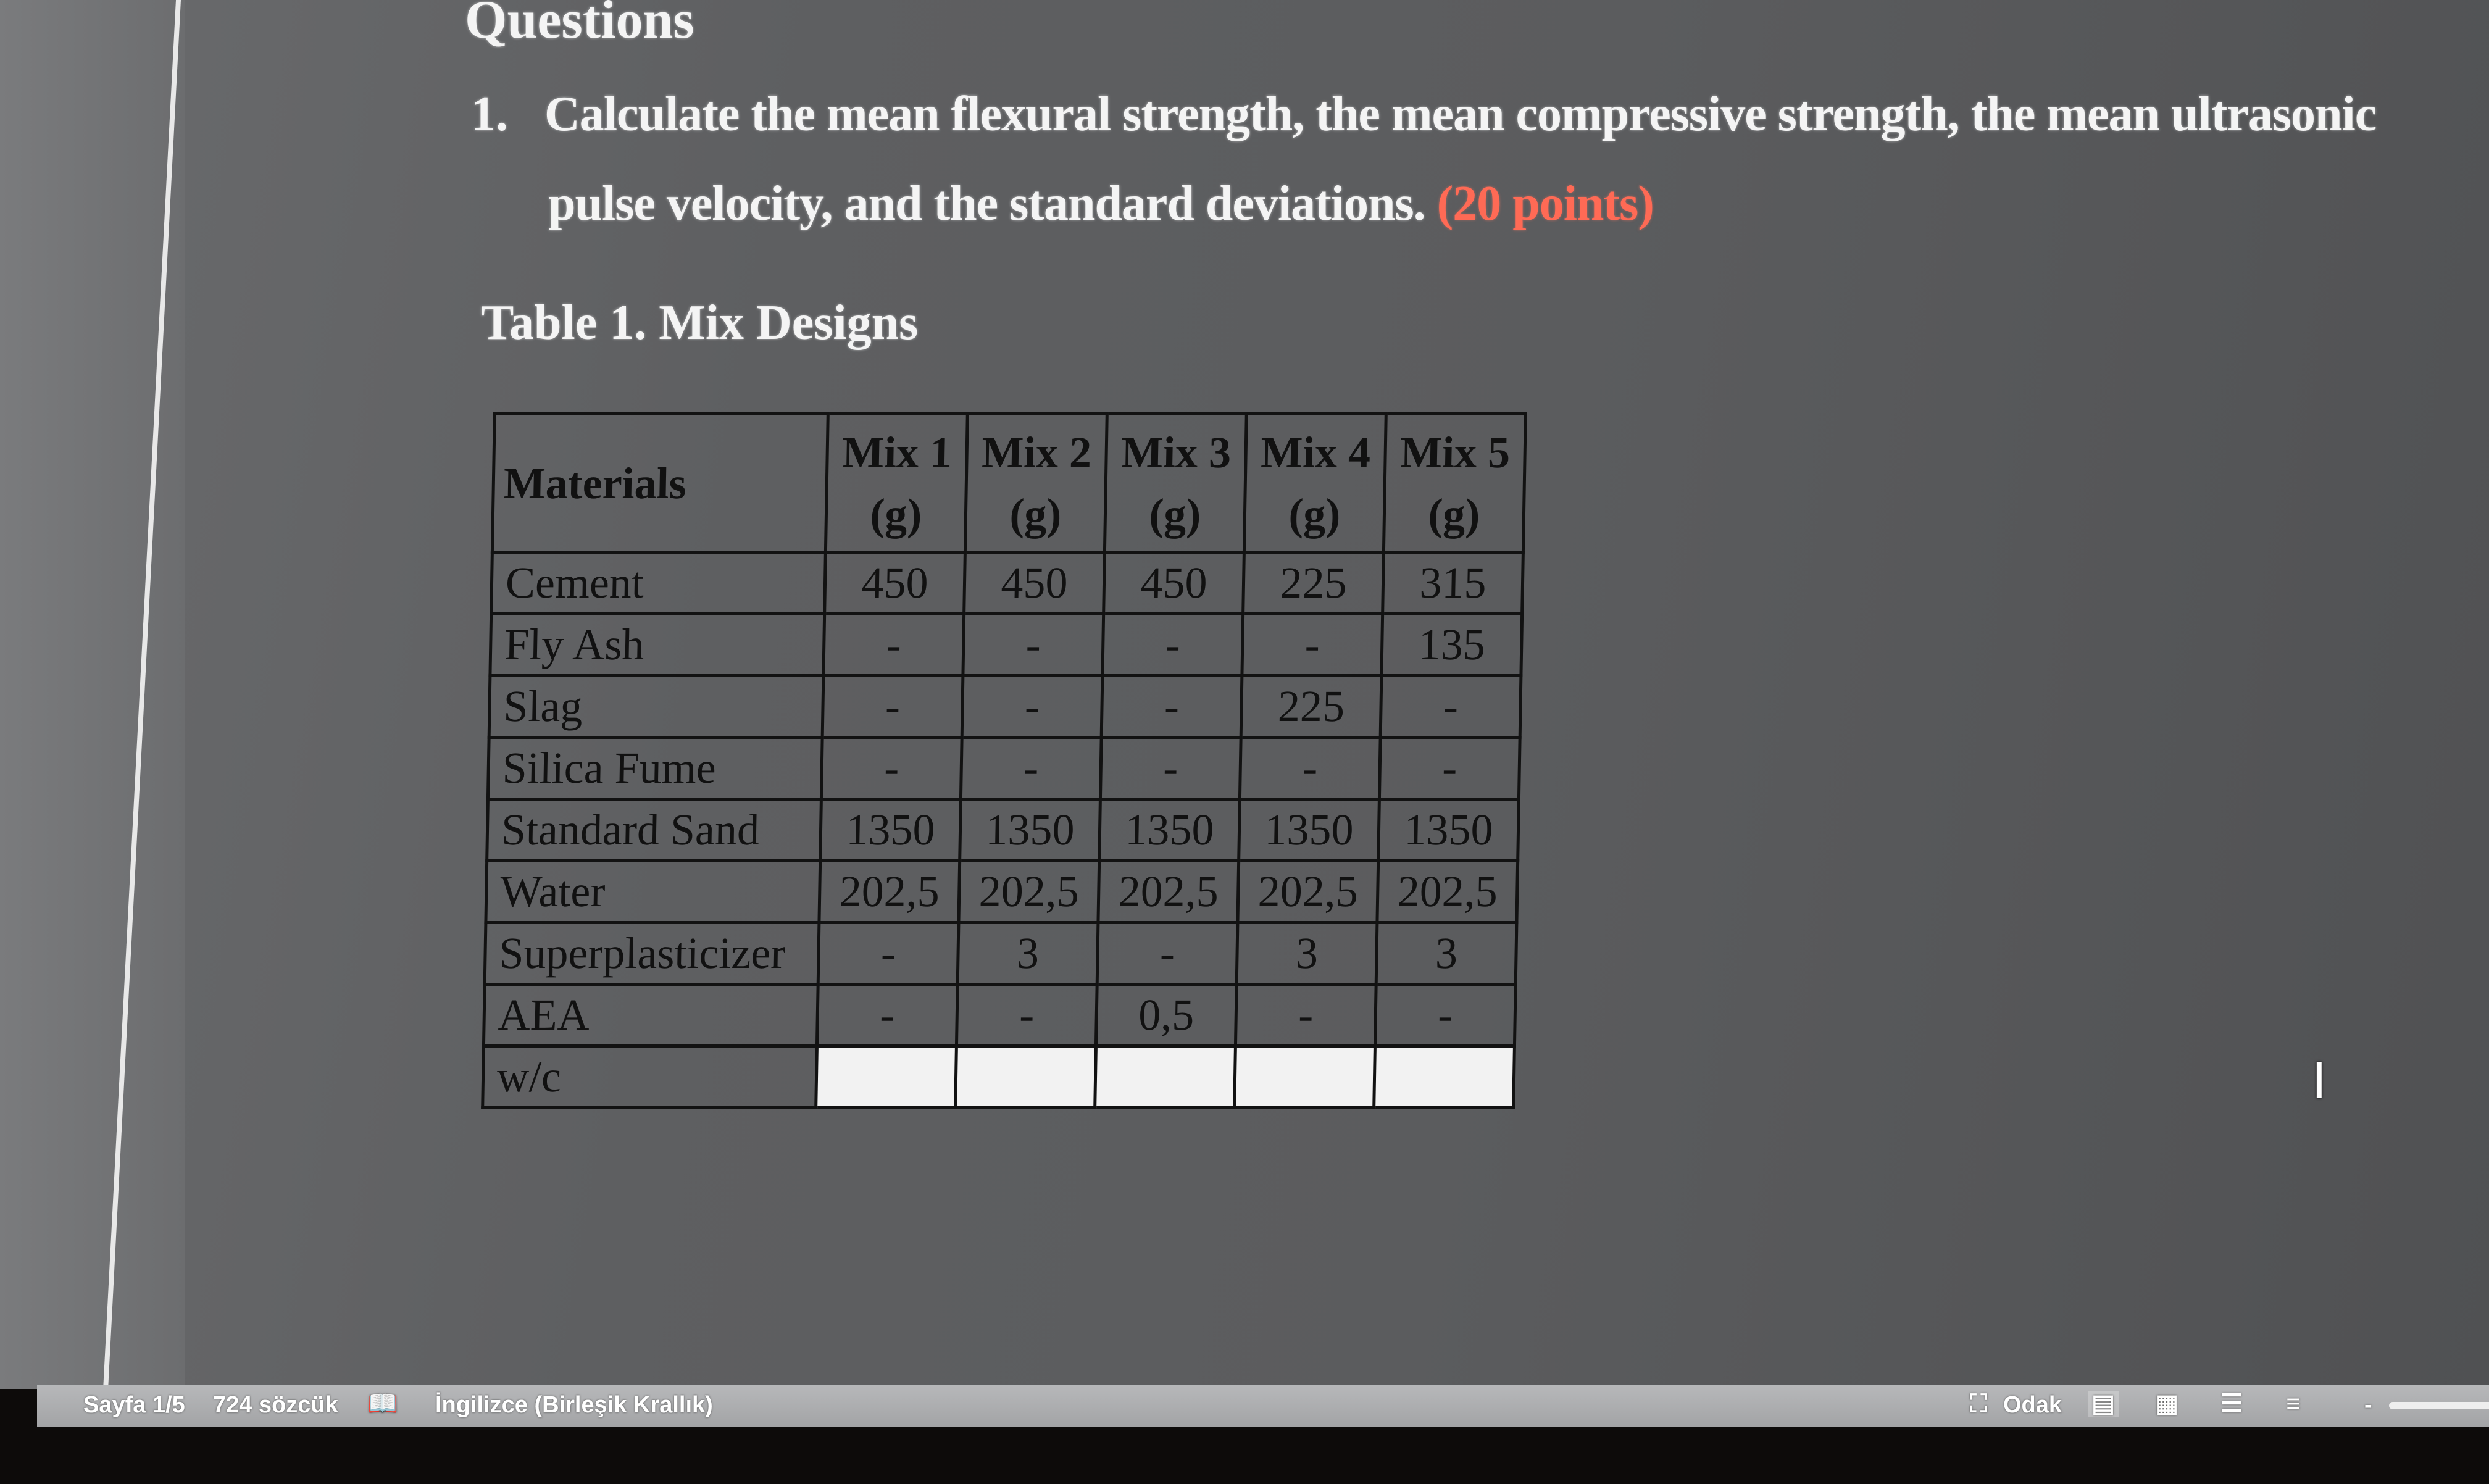 The height and width of the screenshot is (1484, 2489). I want to click on table-row: AEA - -0,5- -, so click(999, 1015).